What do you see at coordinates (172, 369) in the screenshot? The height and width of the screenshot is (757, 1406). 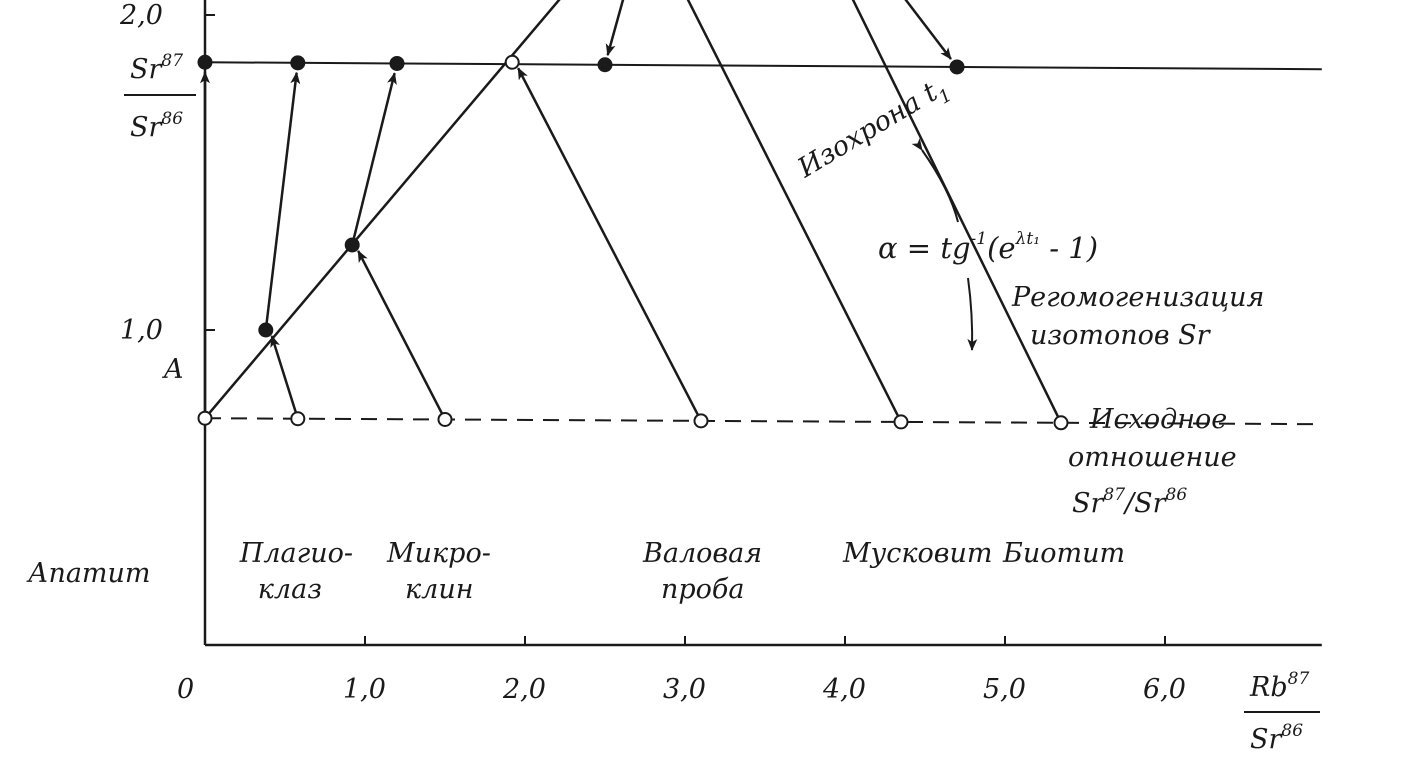 I see `y-marker-label: A` at bounding box center [172, 369].